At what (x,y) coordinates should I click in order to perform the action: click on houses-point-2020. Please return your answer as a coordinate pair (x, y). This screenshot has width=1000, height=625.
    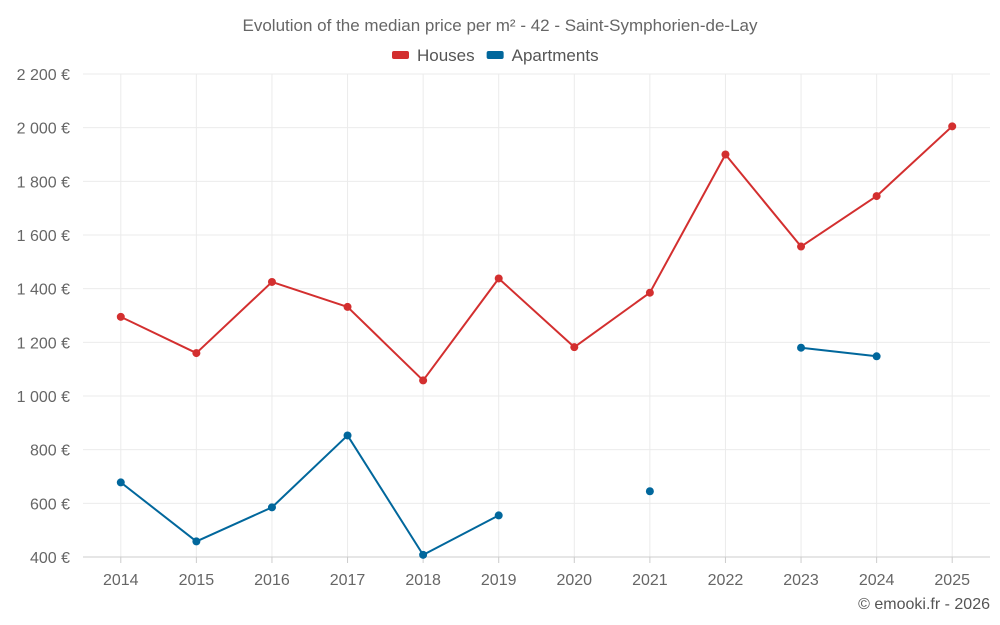
    Looking at the image, I should click on (574, 347).